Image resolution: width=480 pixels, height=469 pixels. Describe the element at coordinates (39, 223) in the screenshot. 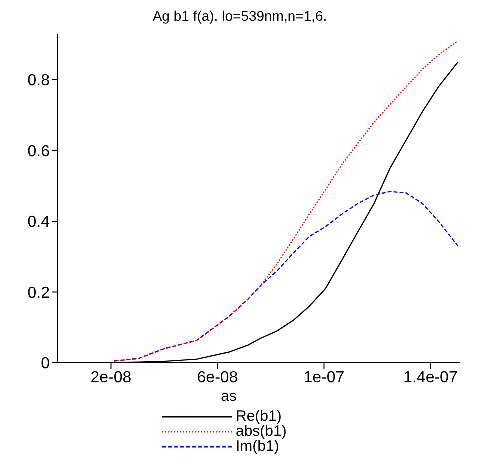

I see `y-tick-label: 0.4` at that location.